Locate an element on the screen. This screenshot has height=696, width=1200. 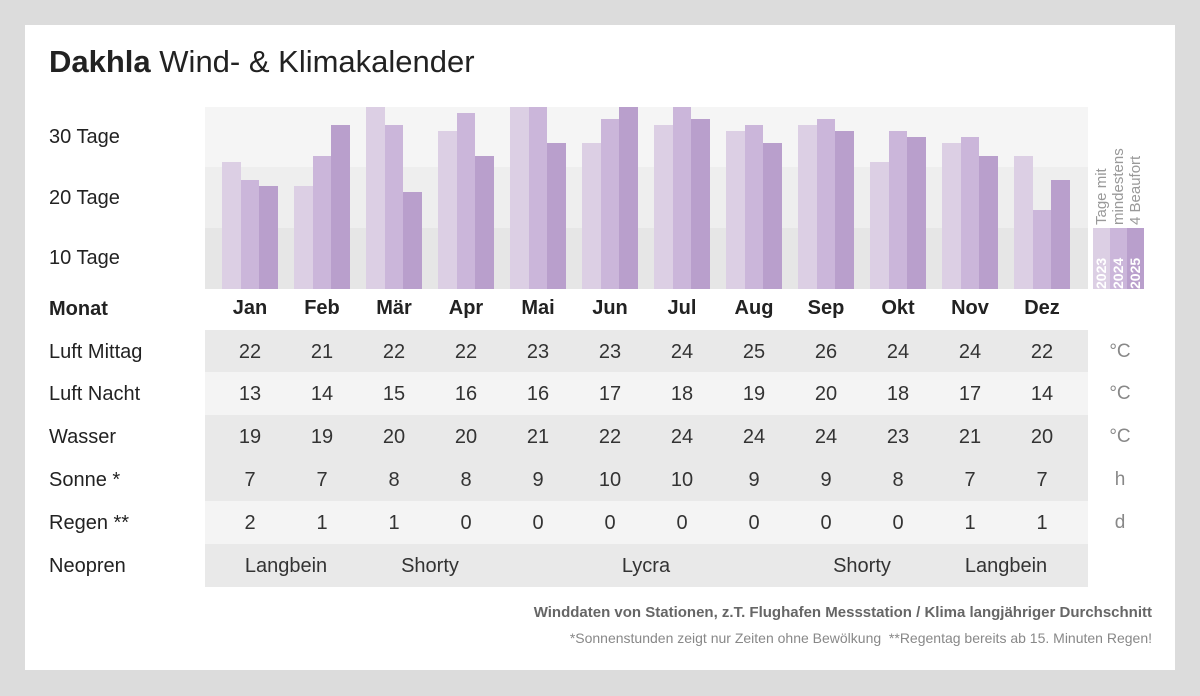
bar-Feb-2024 is located at coordinates (321, 222).